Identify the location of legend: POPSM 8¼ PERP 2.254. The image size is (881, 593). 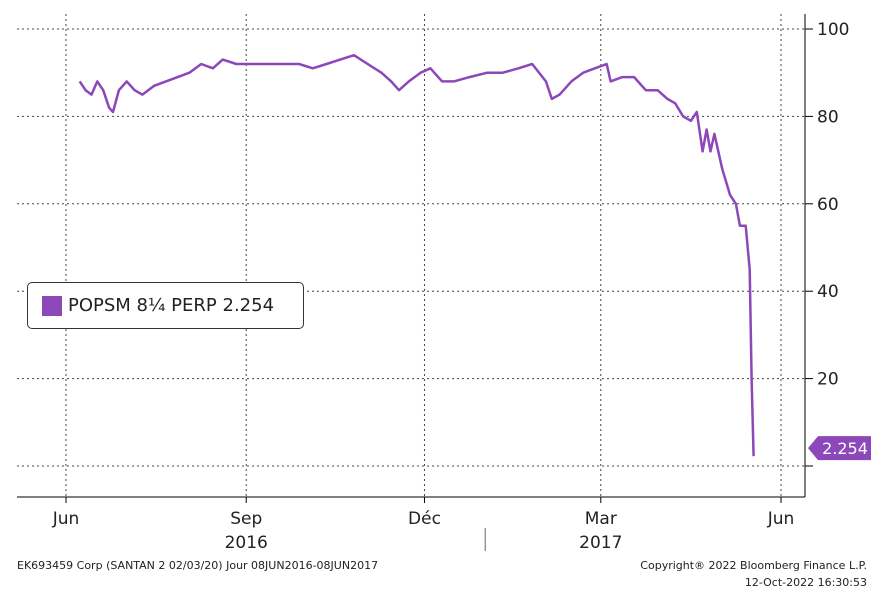
(165, 305).